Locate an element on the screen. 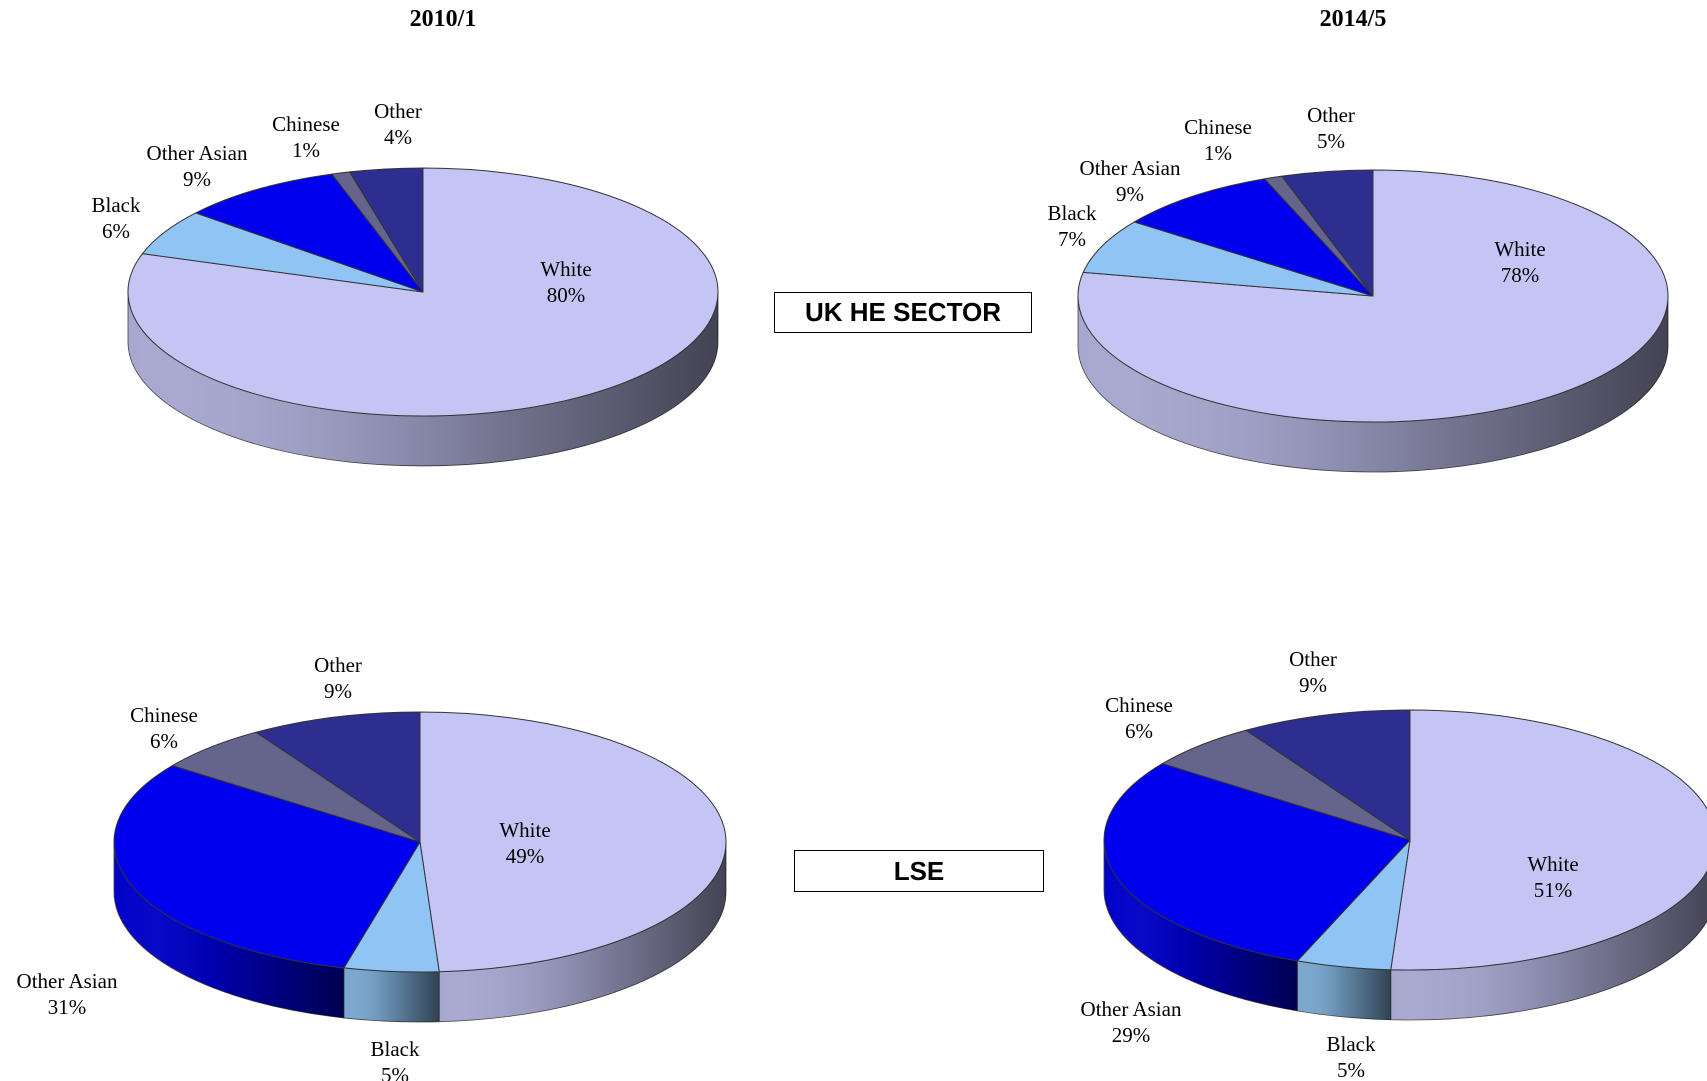 The image size is (1707, 1081). uk-he-sector-2010-1-label-other: Other 4% is located at coordinates (398, 124).